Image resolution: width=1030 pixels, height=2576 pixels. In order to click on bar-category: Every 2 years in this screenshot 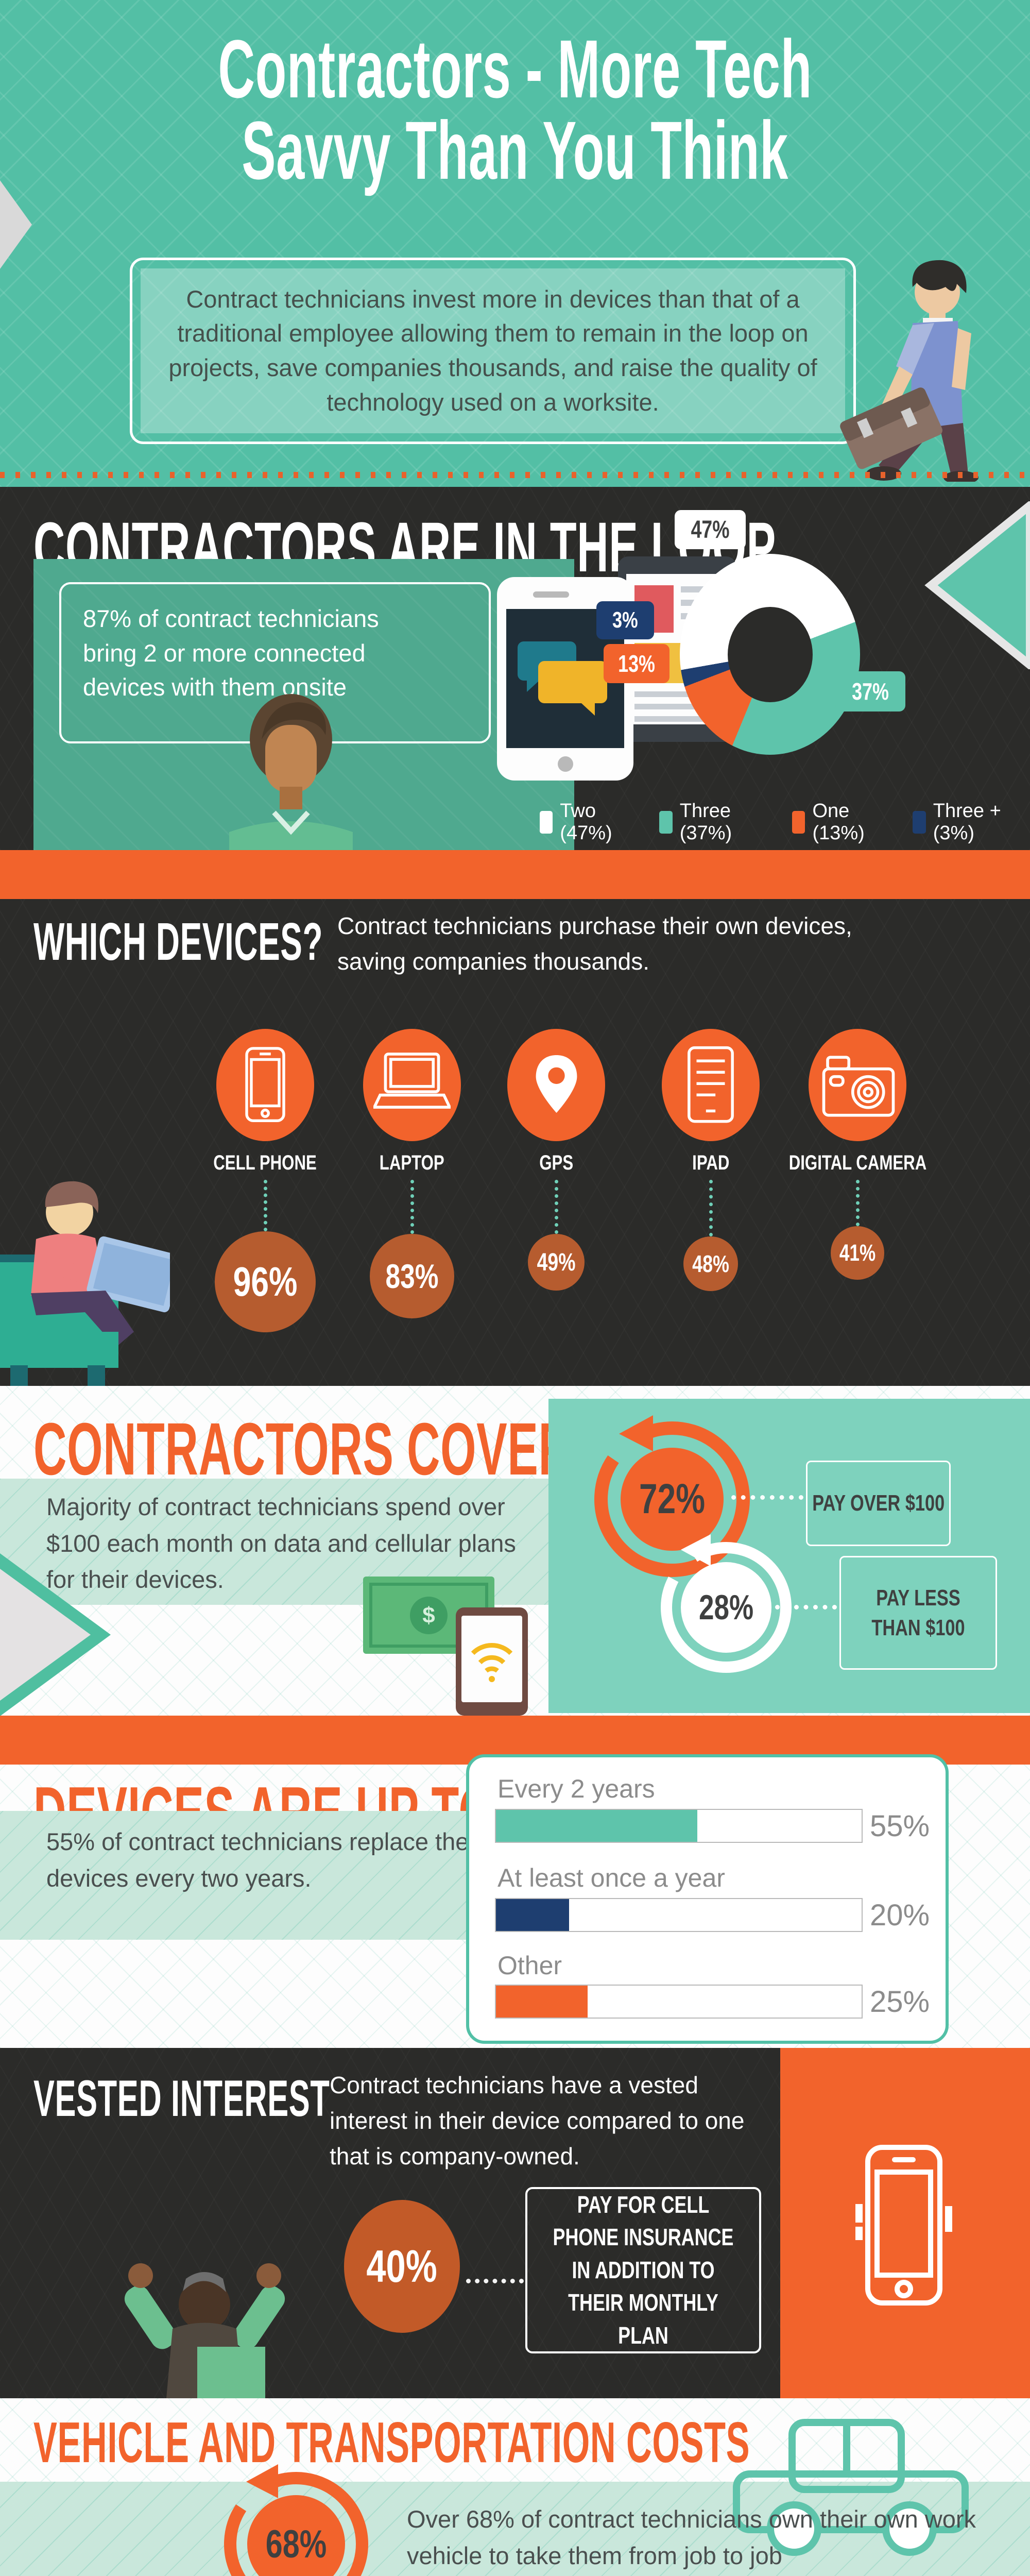, I will do `click(576, 1788)`.